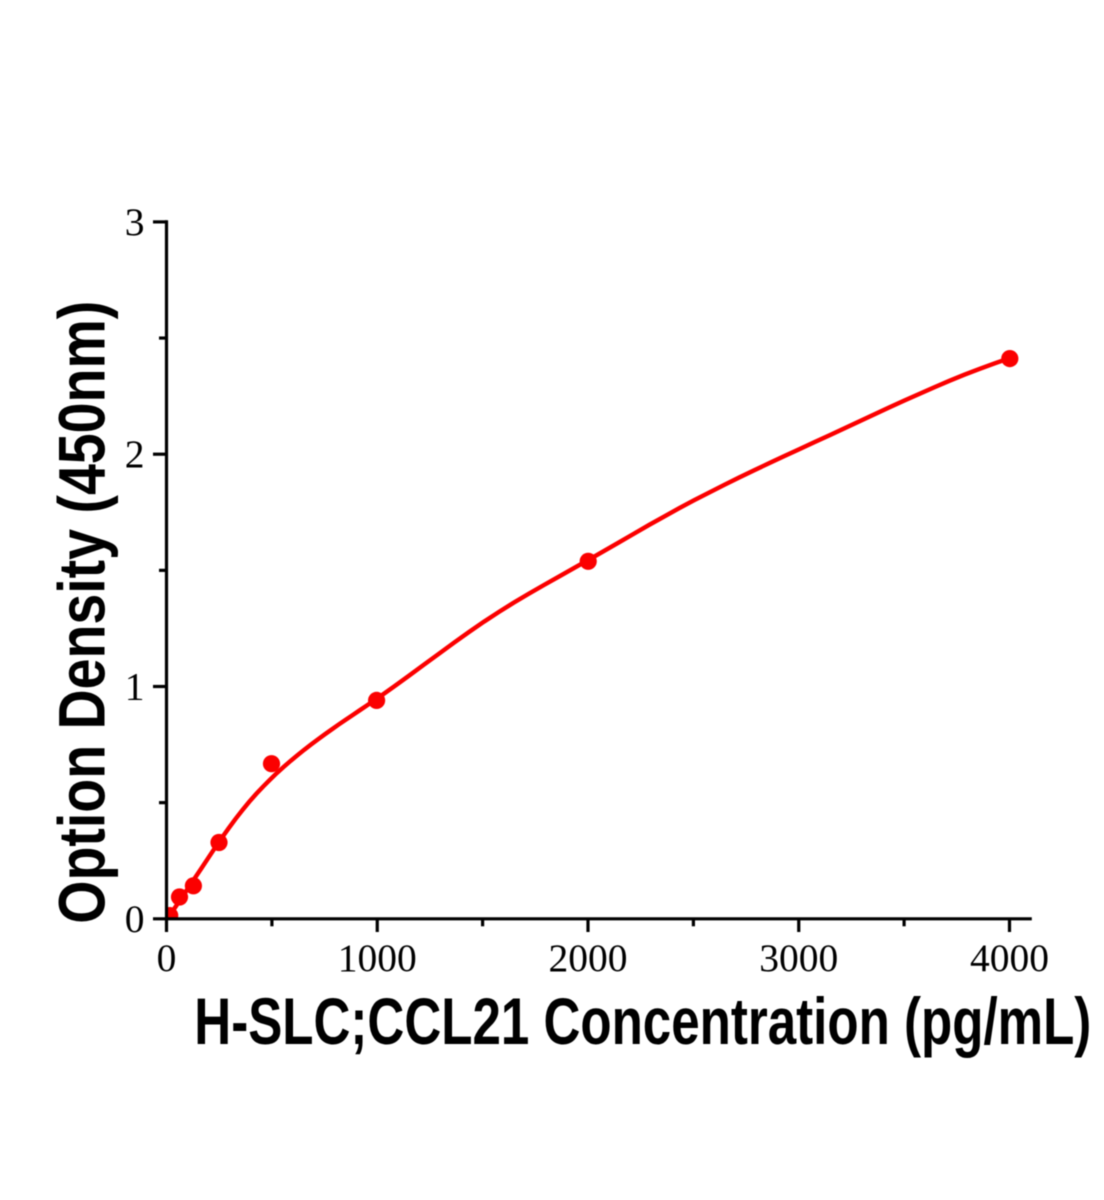 Image resolution: width=1104 pixels, height=1200 pixels. Describe the element at coordinates (1009, 958) in the screenshot. I see `svg-text: 4000` at that location.